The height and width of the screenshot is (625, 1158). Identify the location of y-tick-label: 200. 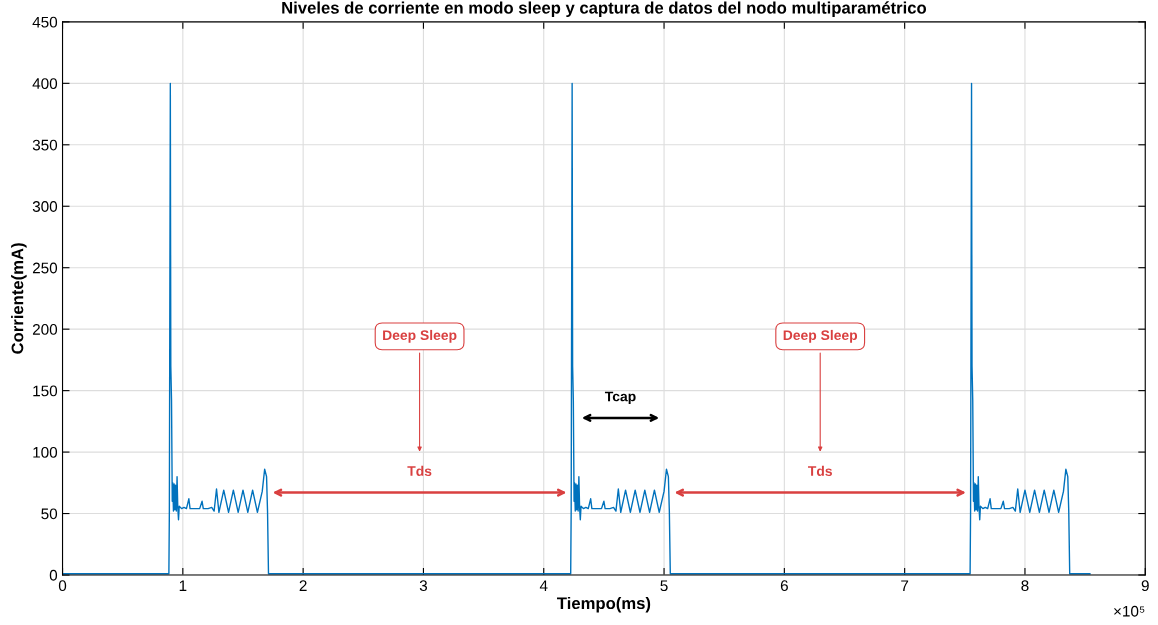
(45, 329).